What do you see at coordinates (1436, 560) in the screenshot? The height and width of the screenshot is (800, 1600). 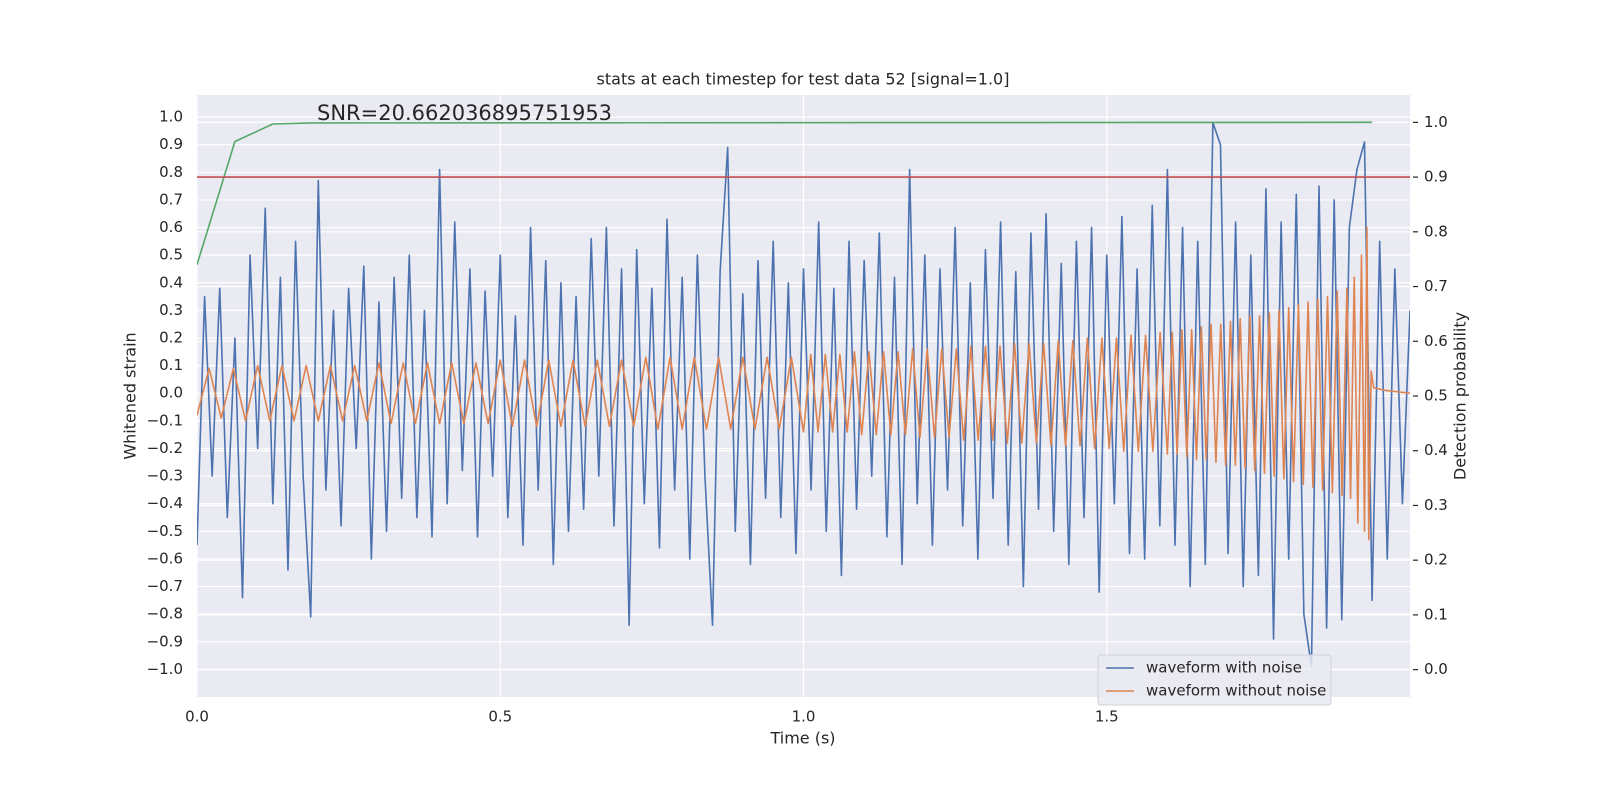 I see `y2-tick-label: 0.2` at bounding box center [1436, 560].